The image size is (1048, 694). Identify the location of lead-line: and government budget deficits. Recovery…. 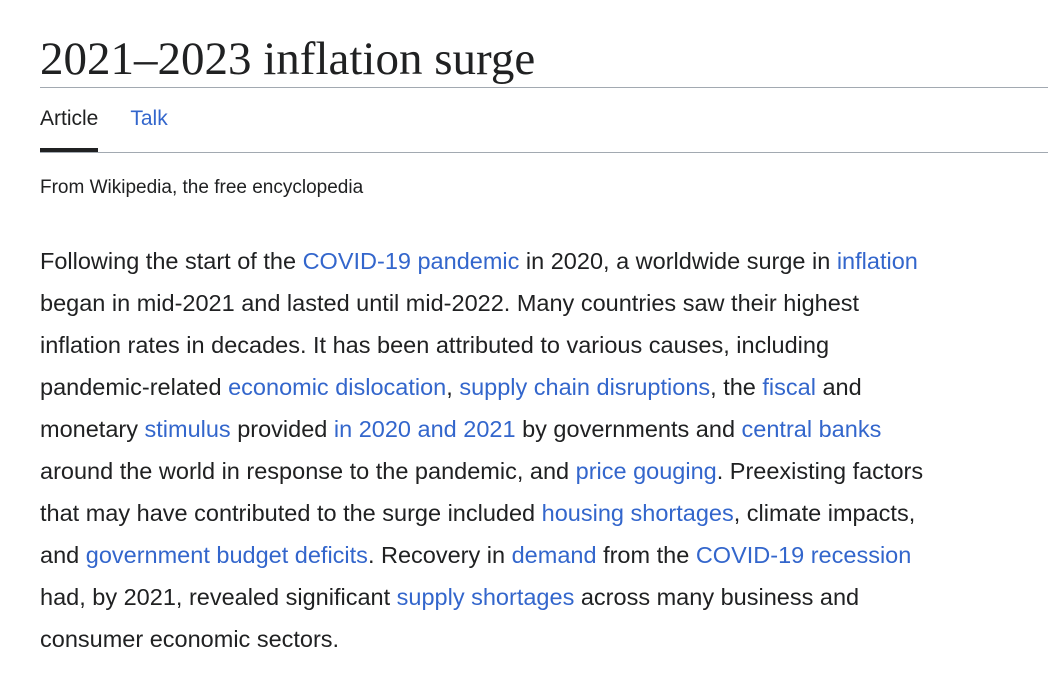
(481, 555).